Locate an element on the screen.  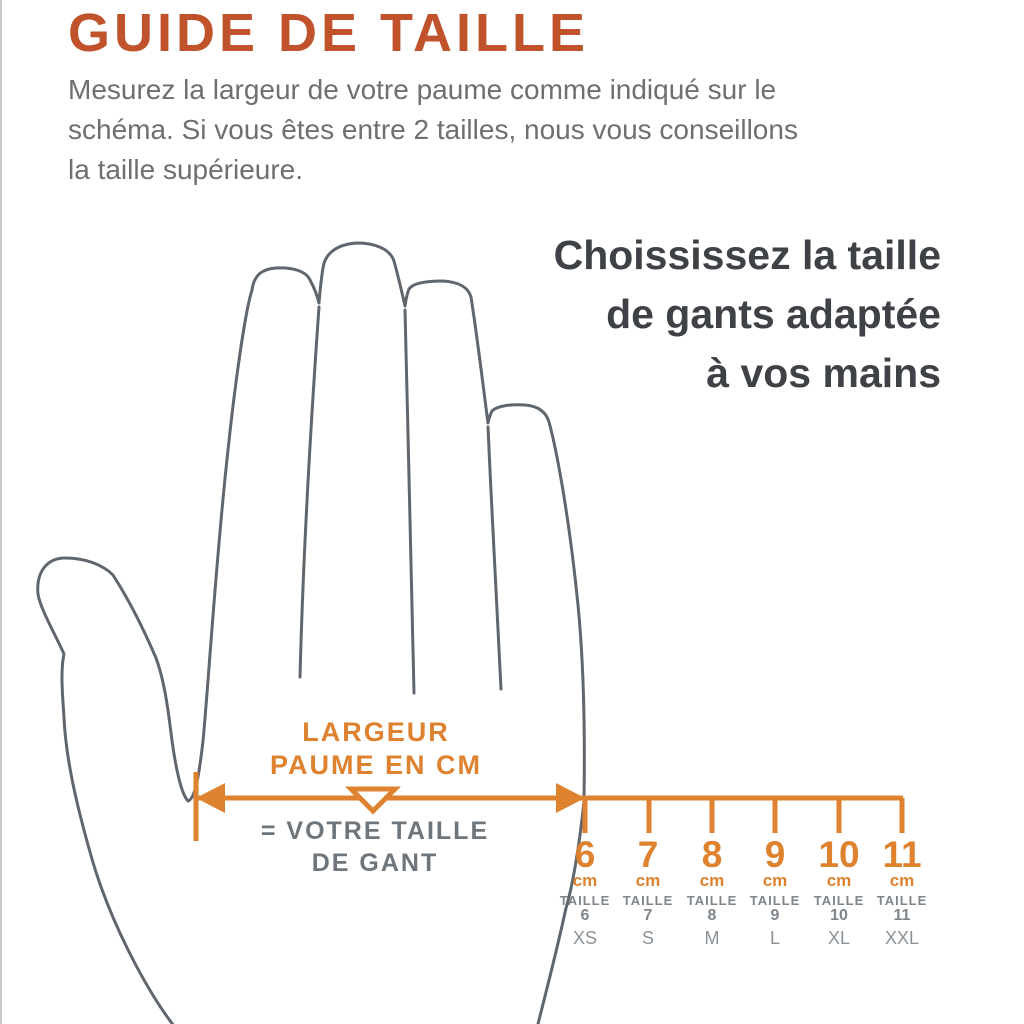
glove-size-label-line-2: DE GANT is located at coordinates (375, 863).